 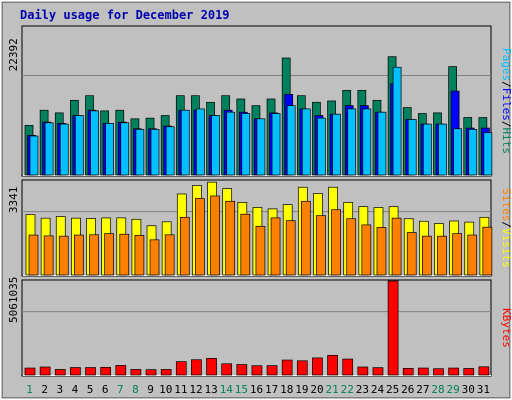 I want to click on x-tick-label-day-16: 16, so click(x=256, y=389).